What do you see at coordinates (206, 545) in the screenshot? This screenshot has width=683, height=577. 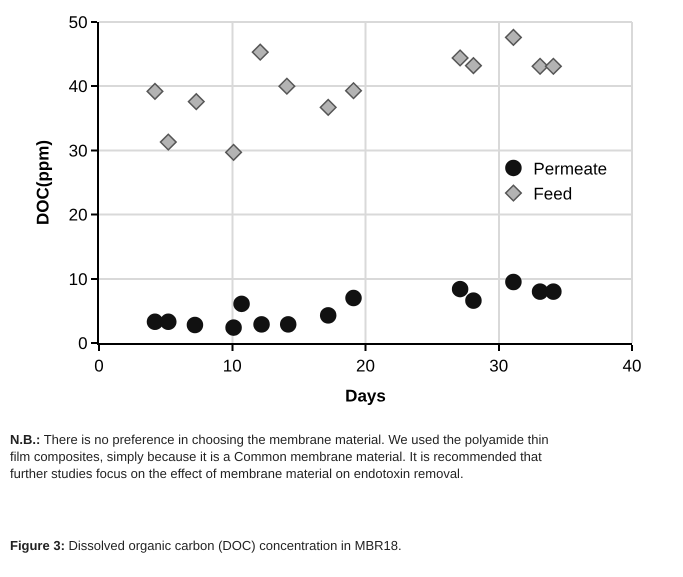 I see `caption: Figure 3: Dissolved organic carbon (DOC) concentration in MBR18.` at bounding box center [206, 545].